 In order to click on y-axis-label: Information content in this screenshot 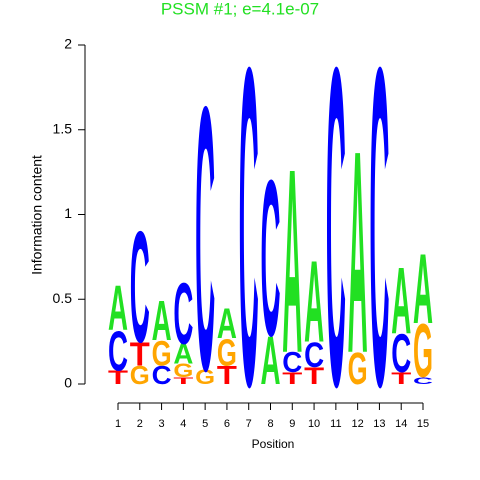, I will do `click(37, 215)`.